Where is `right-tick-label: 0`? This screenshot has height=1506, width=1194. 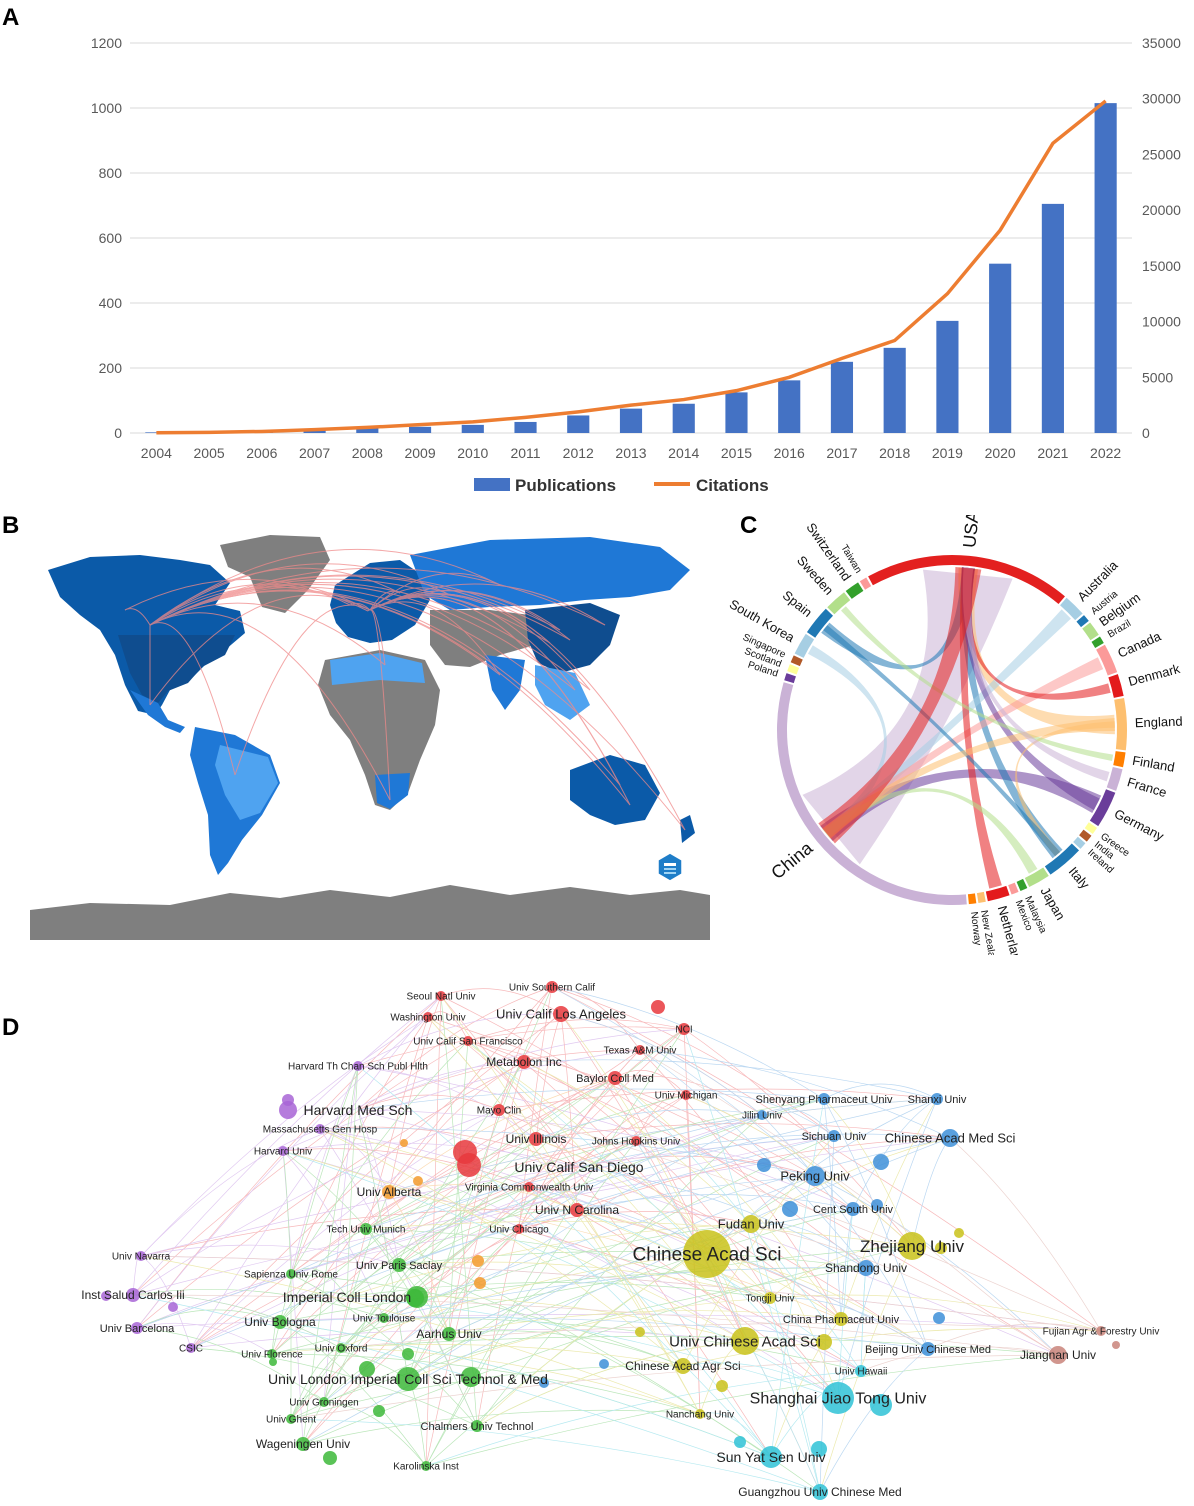 right-tick-label: 0 is located at coordinates (1146, 433).